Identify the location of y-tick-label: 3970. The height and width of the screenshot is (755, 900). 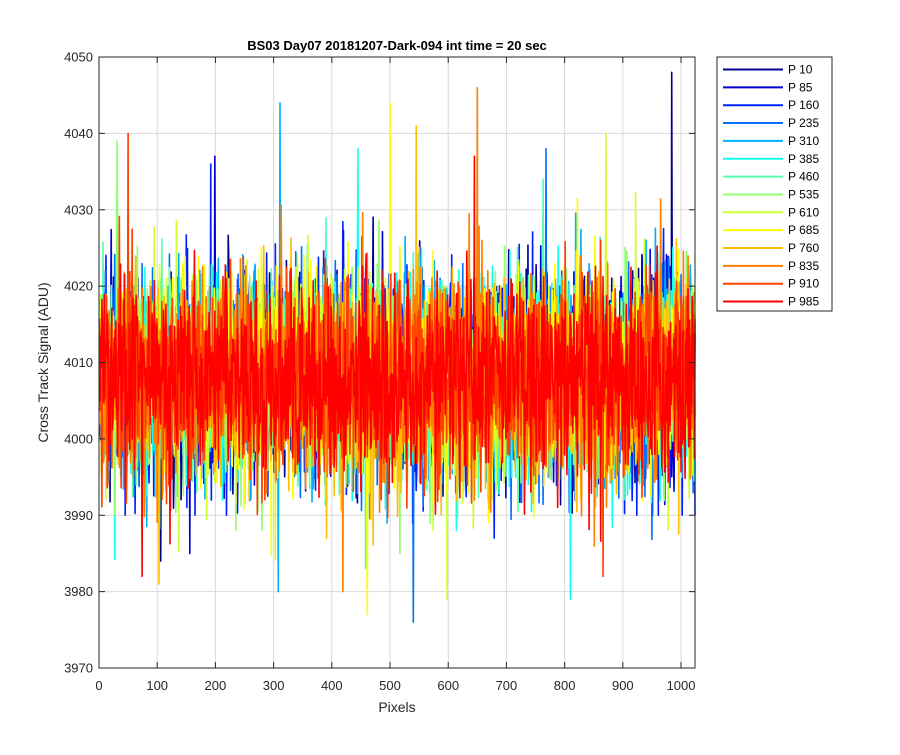
(78, 668).